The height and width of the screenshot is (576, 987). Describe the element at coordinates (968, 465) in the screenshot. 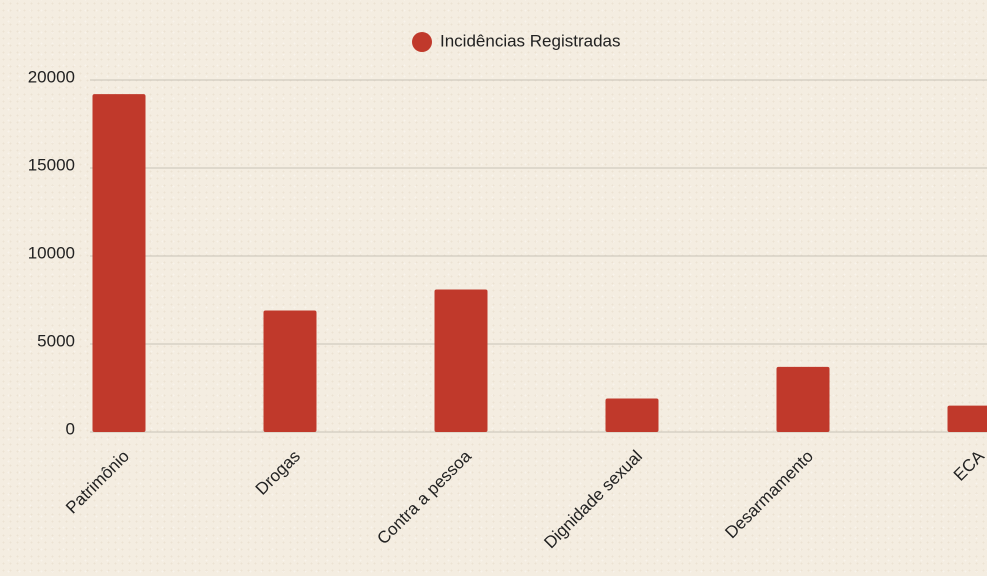

I see `x-tick-label: ECA` at that location.